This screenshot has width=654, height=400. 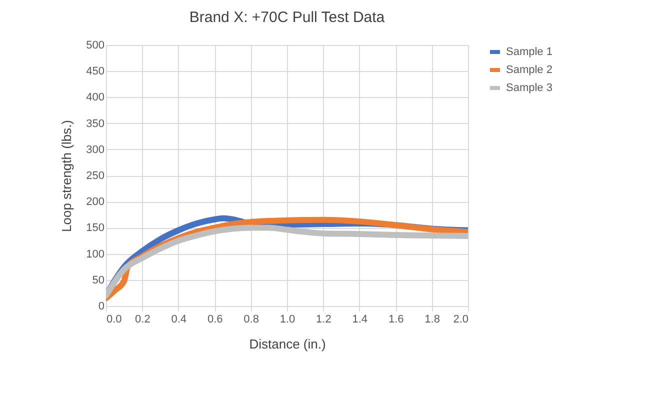 What do you see at coordinates (529, 88) in the screenshot?
I see `legend-label: Sample 3` at bounding box center [529, 88].